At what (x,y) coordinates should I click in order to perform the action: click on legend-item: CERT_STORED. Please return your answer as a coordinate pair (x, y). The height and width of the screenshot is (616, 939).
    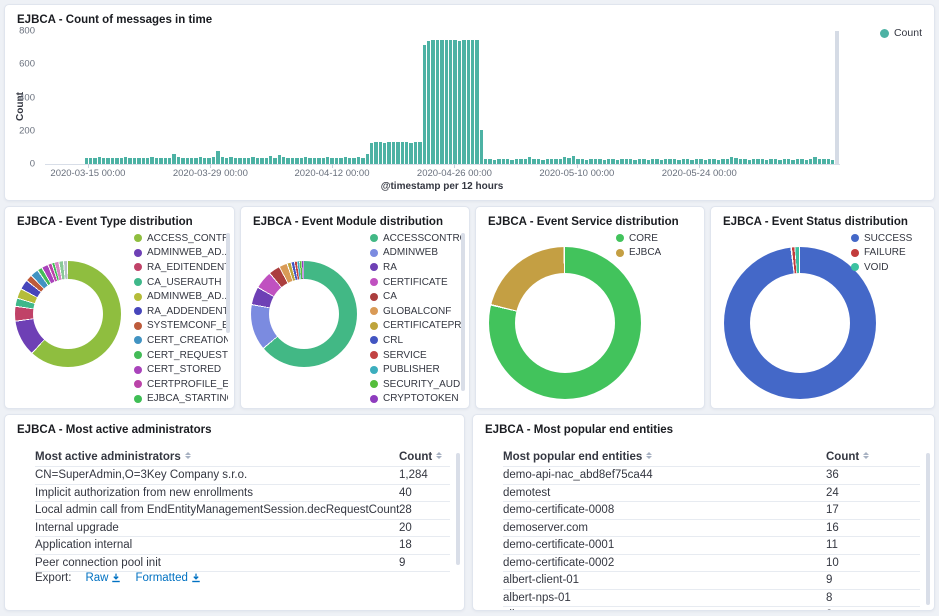
    Looking at the image, I should click on (181, 369).